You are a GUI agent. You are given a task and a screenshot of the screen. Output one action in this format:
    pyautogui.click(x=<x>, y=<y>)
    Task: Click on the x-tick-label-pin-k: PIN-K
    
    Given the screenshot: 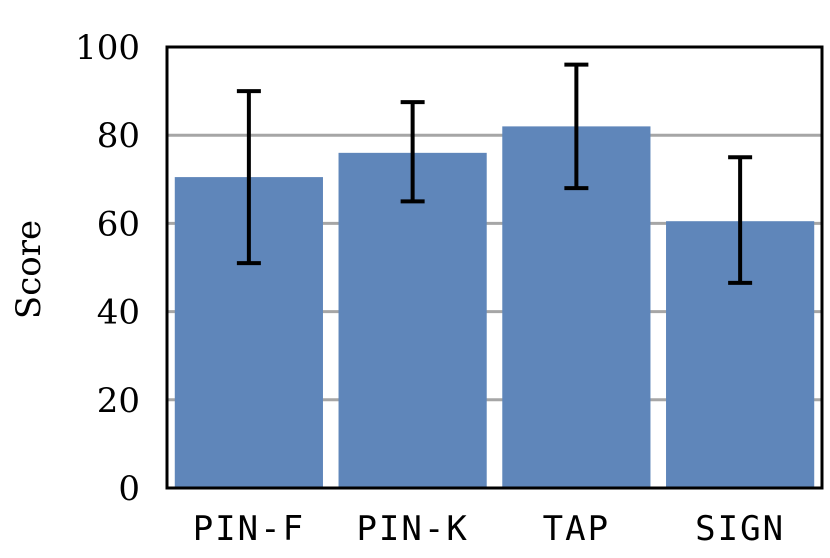 What is the action you would take?
    pyautogui.click(x=412, y=529)
    